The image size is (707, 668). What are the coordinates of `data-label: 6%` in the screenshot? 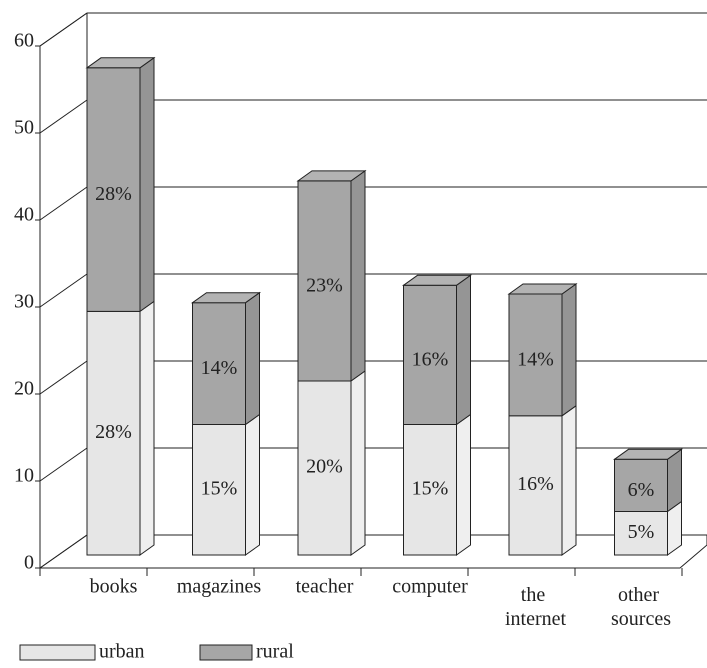 It's located at (641, 490).